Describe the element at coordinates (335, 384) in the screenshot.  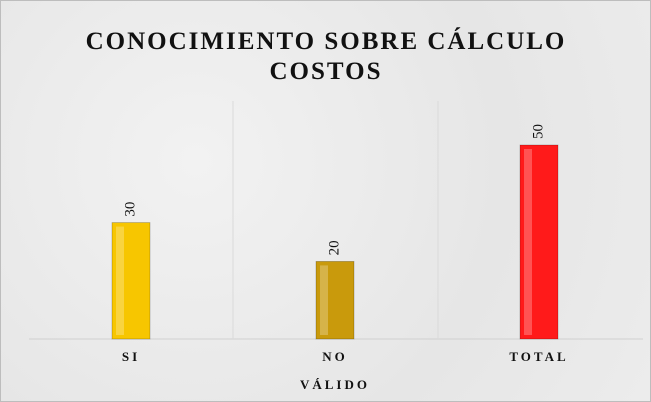
I see `x-axis-label: VÁLIDO` at that location.